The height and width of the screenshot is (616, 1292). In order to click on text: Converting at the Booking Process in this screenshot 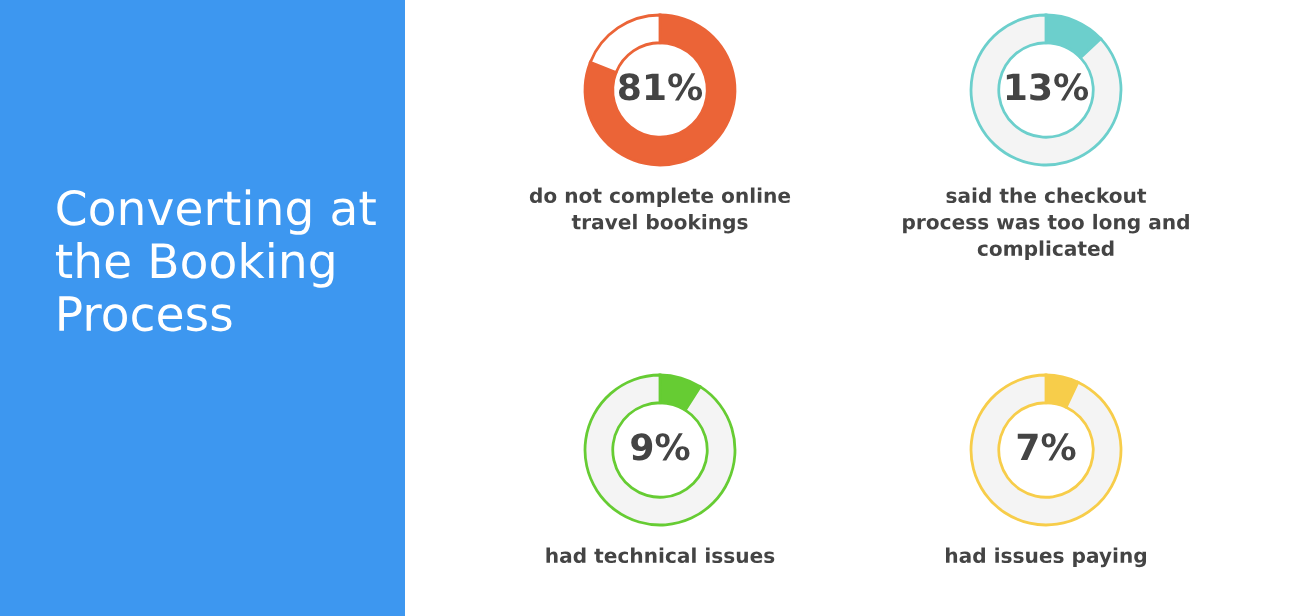, I will do `click(215, 260)`.